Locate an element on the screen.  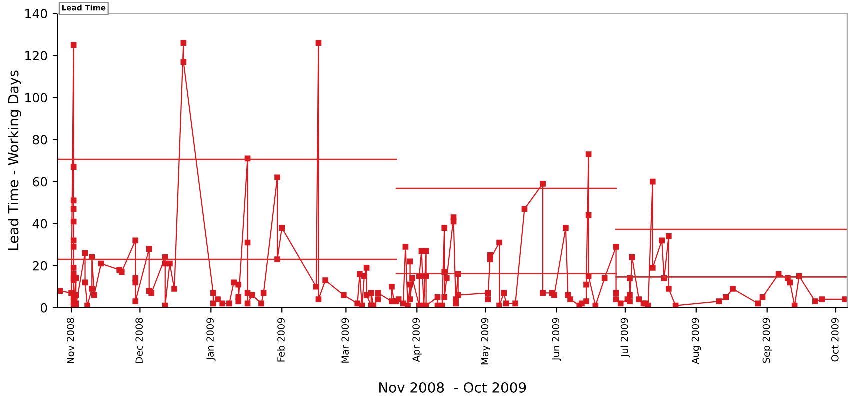
y-tick-label: 0 is located at coordinates (44, 308).